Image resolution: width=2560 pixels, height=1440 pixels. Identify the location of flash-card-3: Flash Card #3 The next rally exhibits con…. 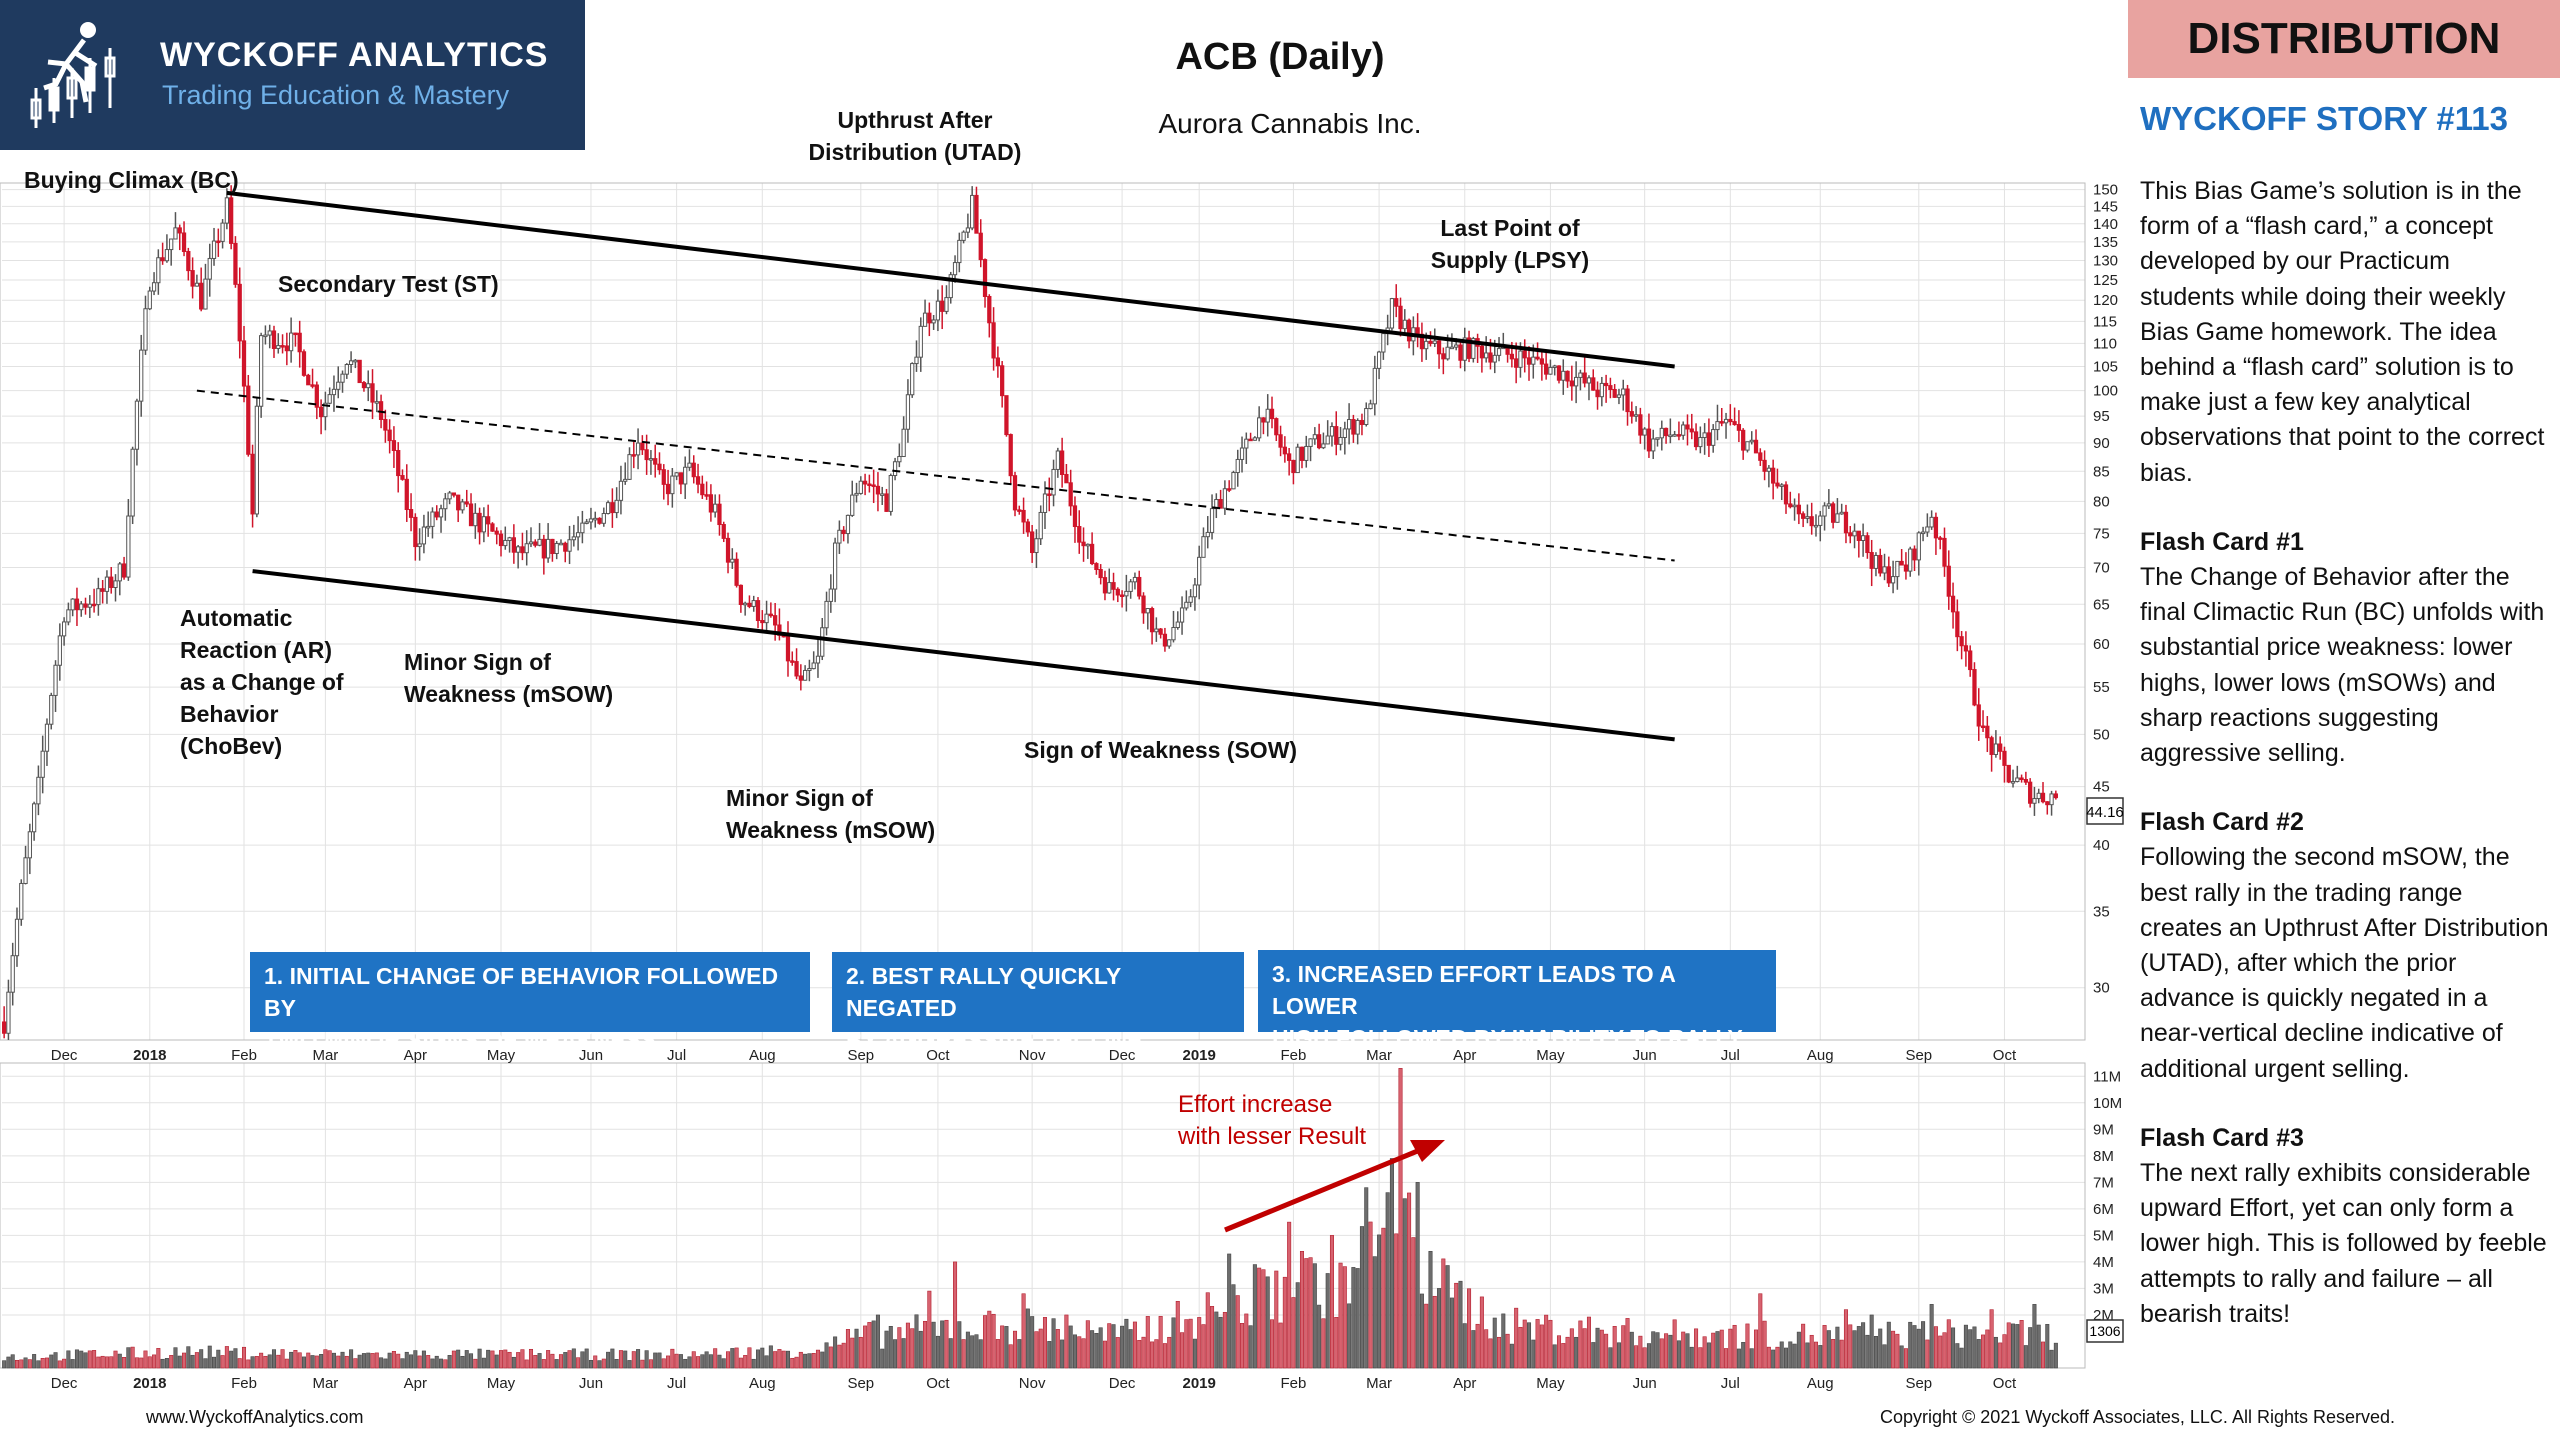
(2345, 1226).